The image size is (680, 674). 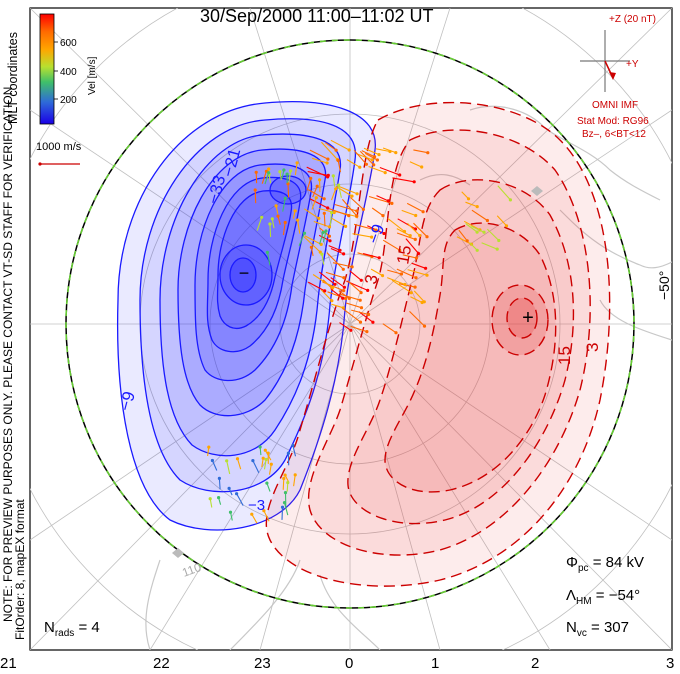 I want to click on map-title: 30/Sep/2000 11:00–11:02 UT, so click(x=317, y=16).